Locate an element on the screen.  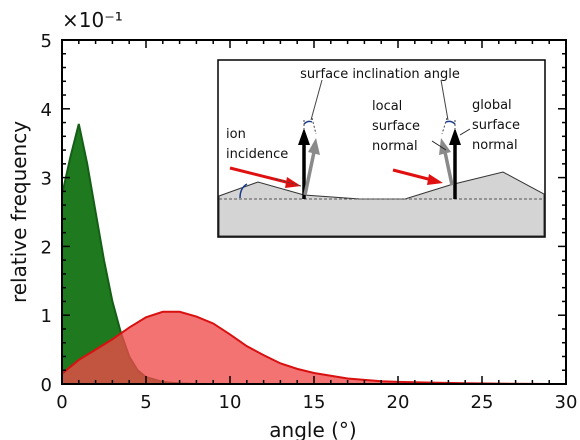
x-tick-label: 25 is located at coordinates (482, 402).